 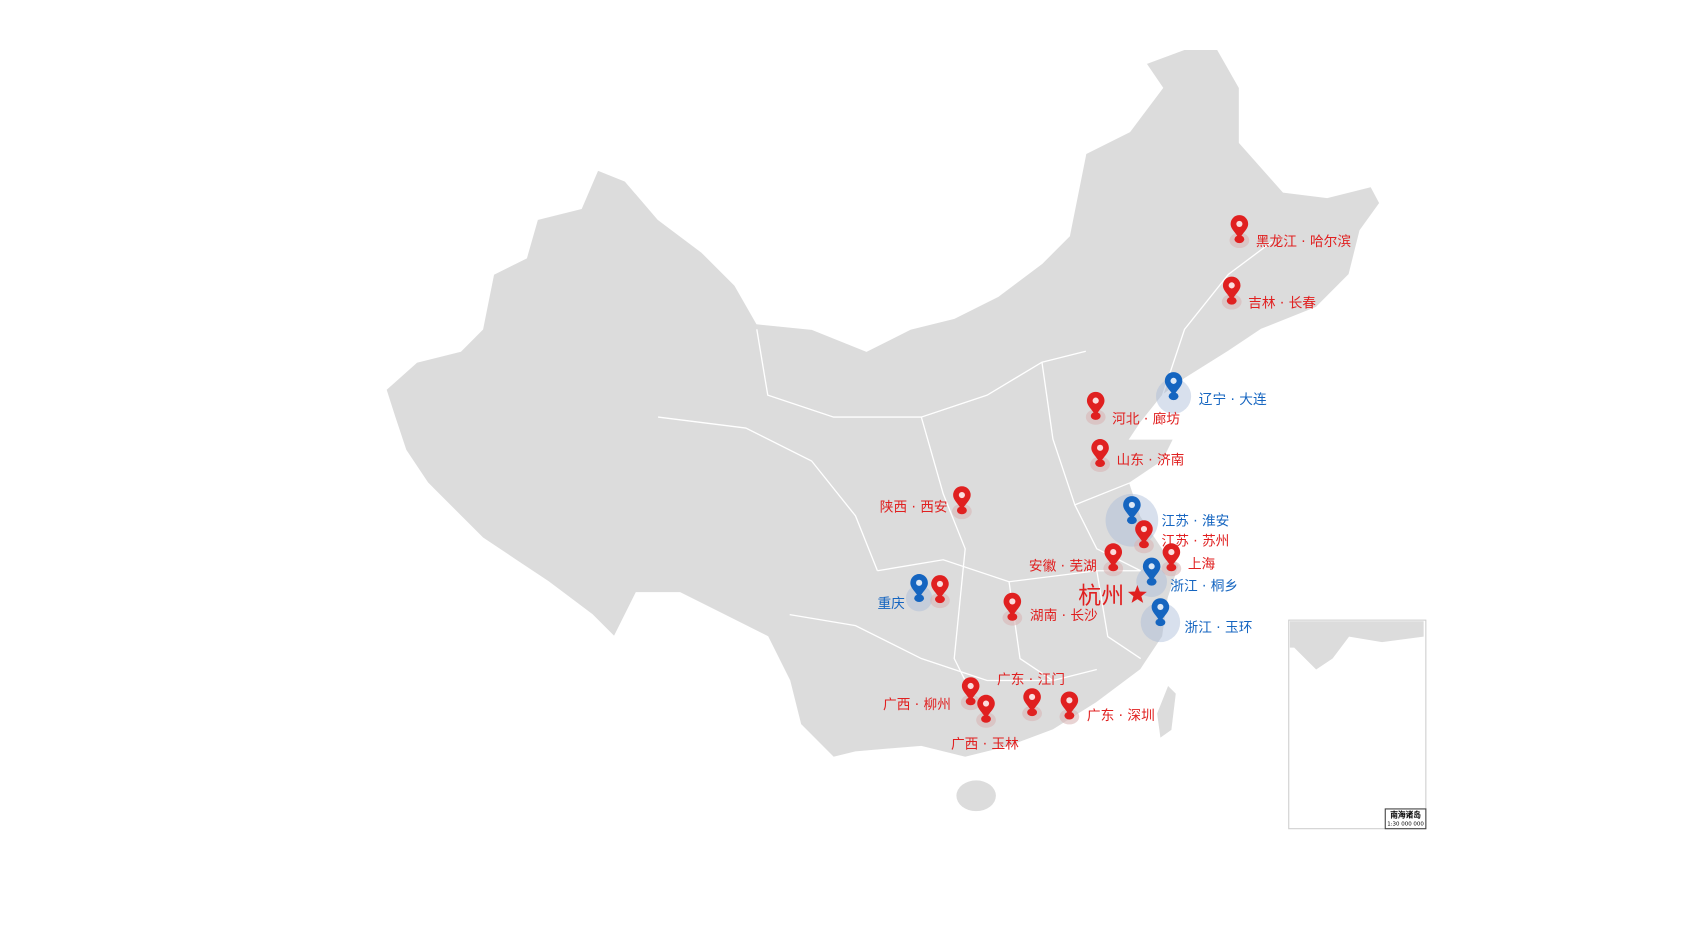 What do you see at coordinates (1282, 303) in the screenshot?
I see `marker-label: 吉林 · 长春` at bounding box center [1282, 303].